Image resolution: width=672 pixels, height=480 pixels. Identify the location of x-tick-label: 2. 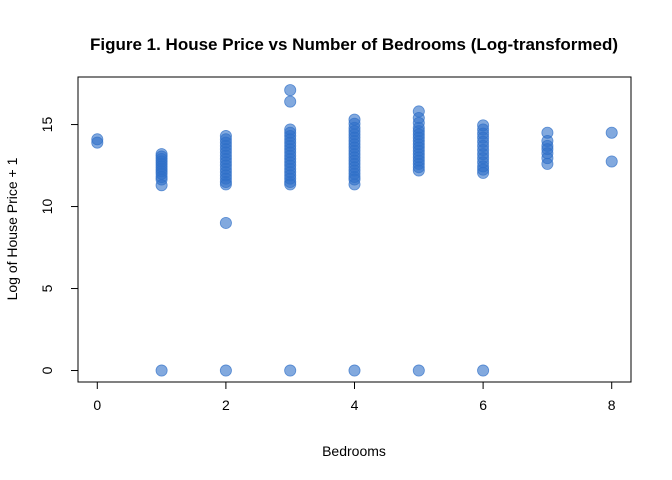
(226, 405).